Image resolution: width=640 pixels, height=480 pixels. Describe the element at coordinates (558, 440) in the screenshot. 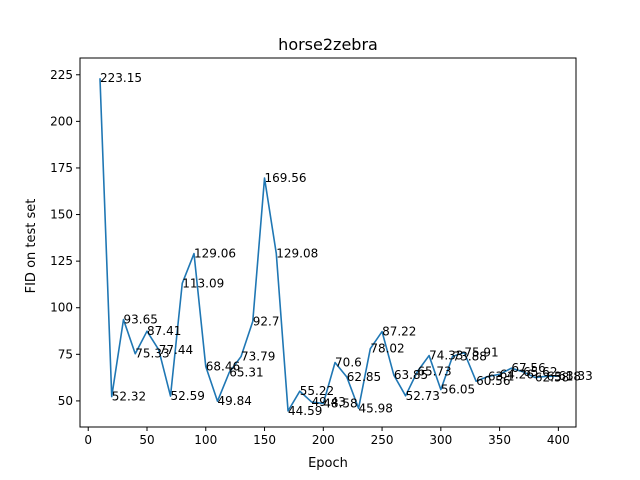

I see `x-tick-label: 400` at that location.